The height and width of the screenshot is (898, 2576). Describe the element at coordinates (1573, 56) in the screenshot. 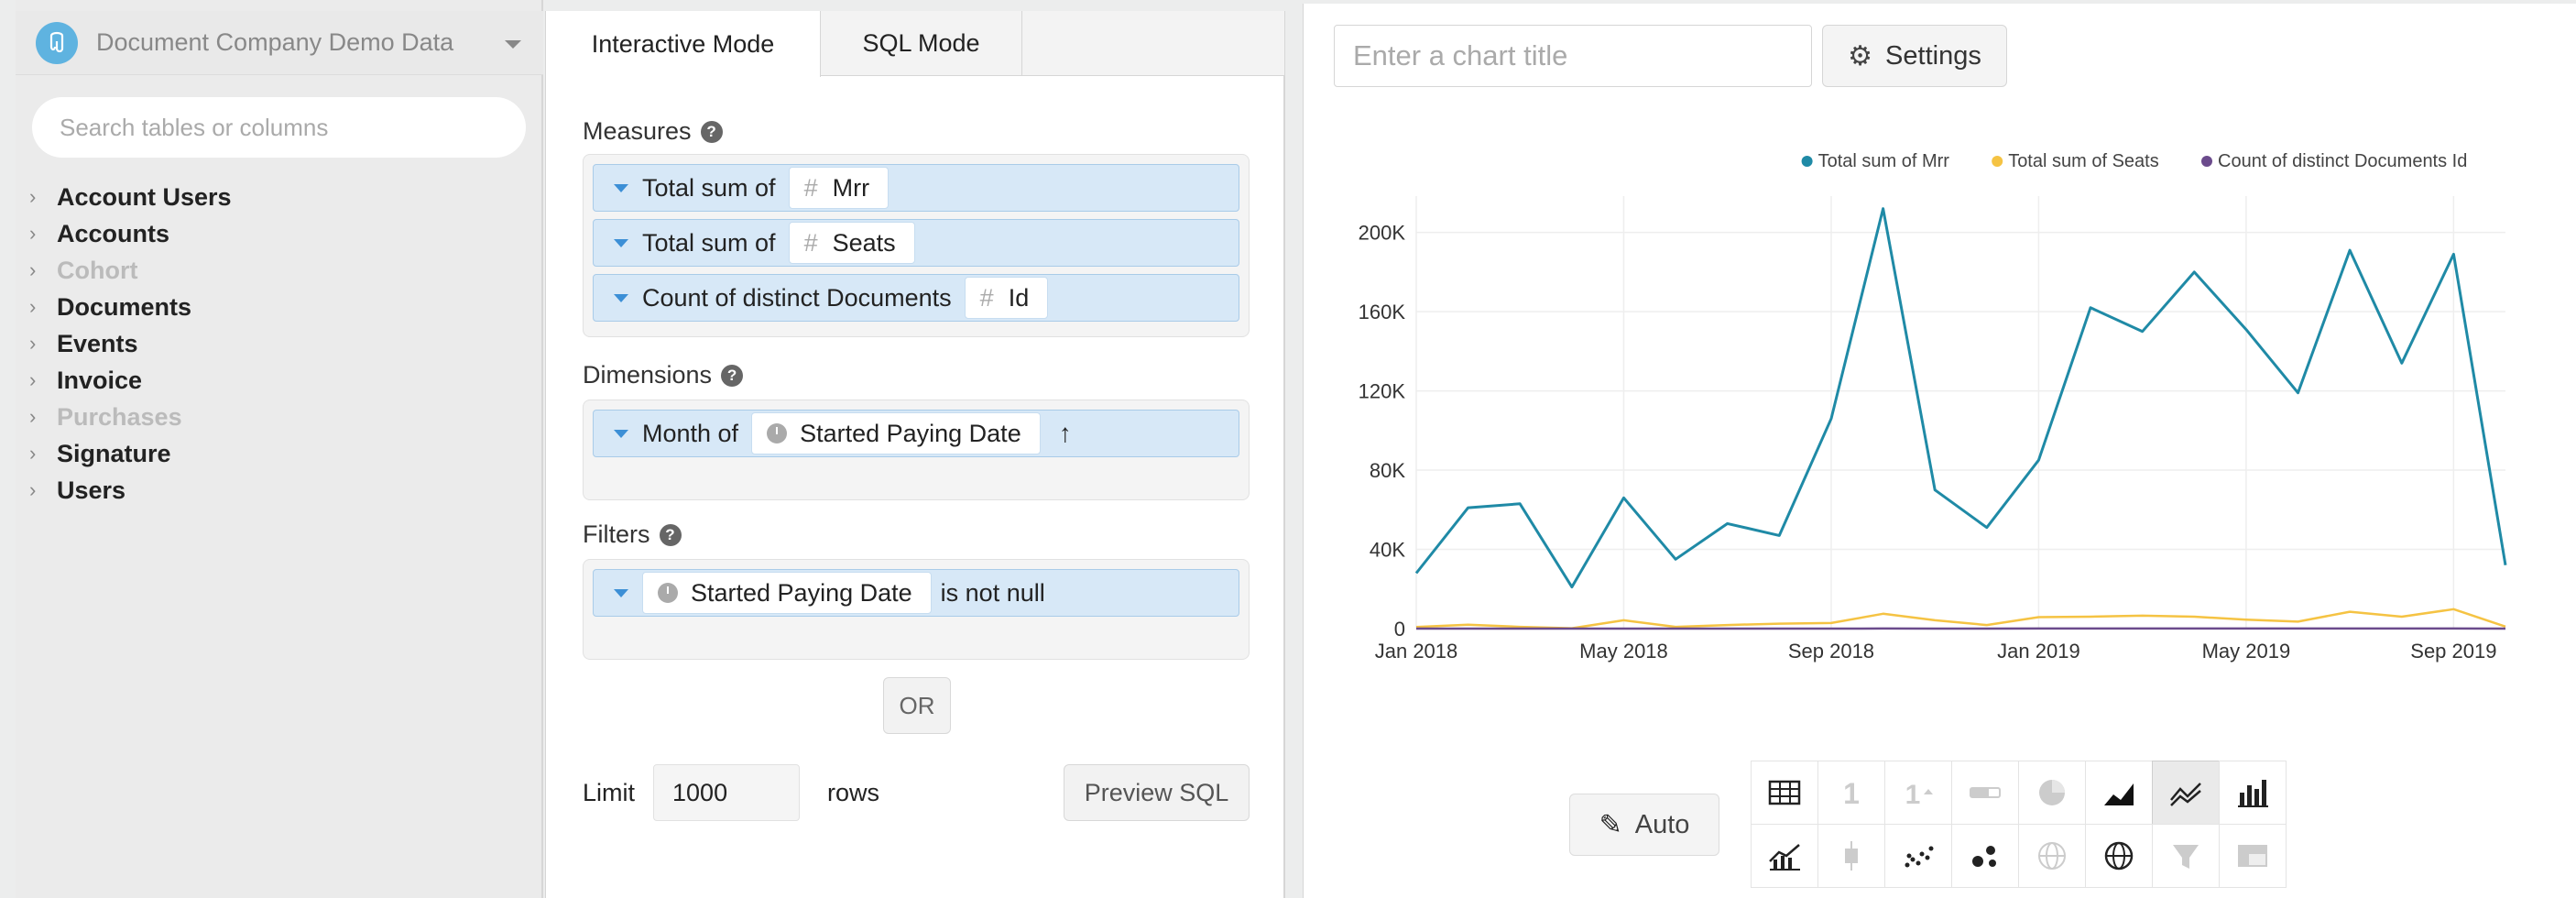

I see `chart-title-input` at that location.